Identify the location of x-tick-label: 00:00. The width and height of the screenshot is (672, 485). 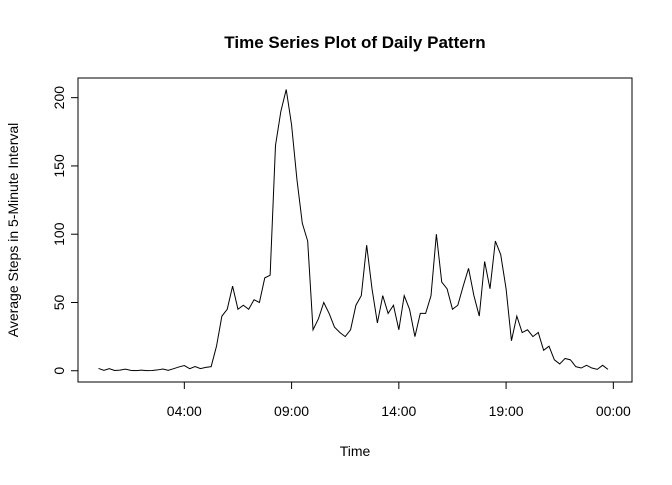
(613, 411).